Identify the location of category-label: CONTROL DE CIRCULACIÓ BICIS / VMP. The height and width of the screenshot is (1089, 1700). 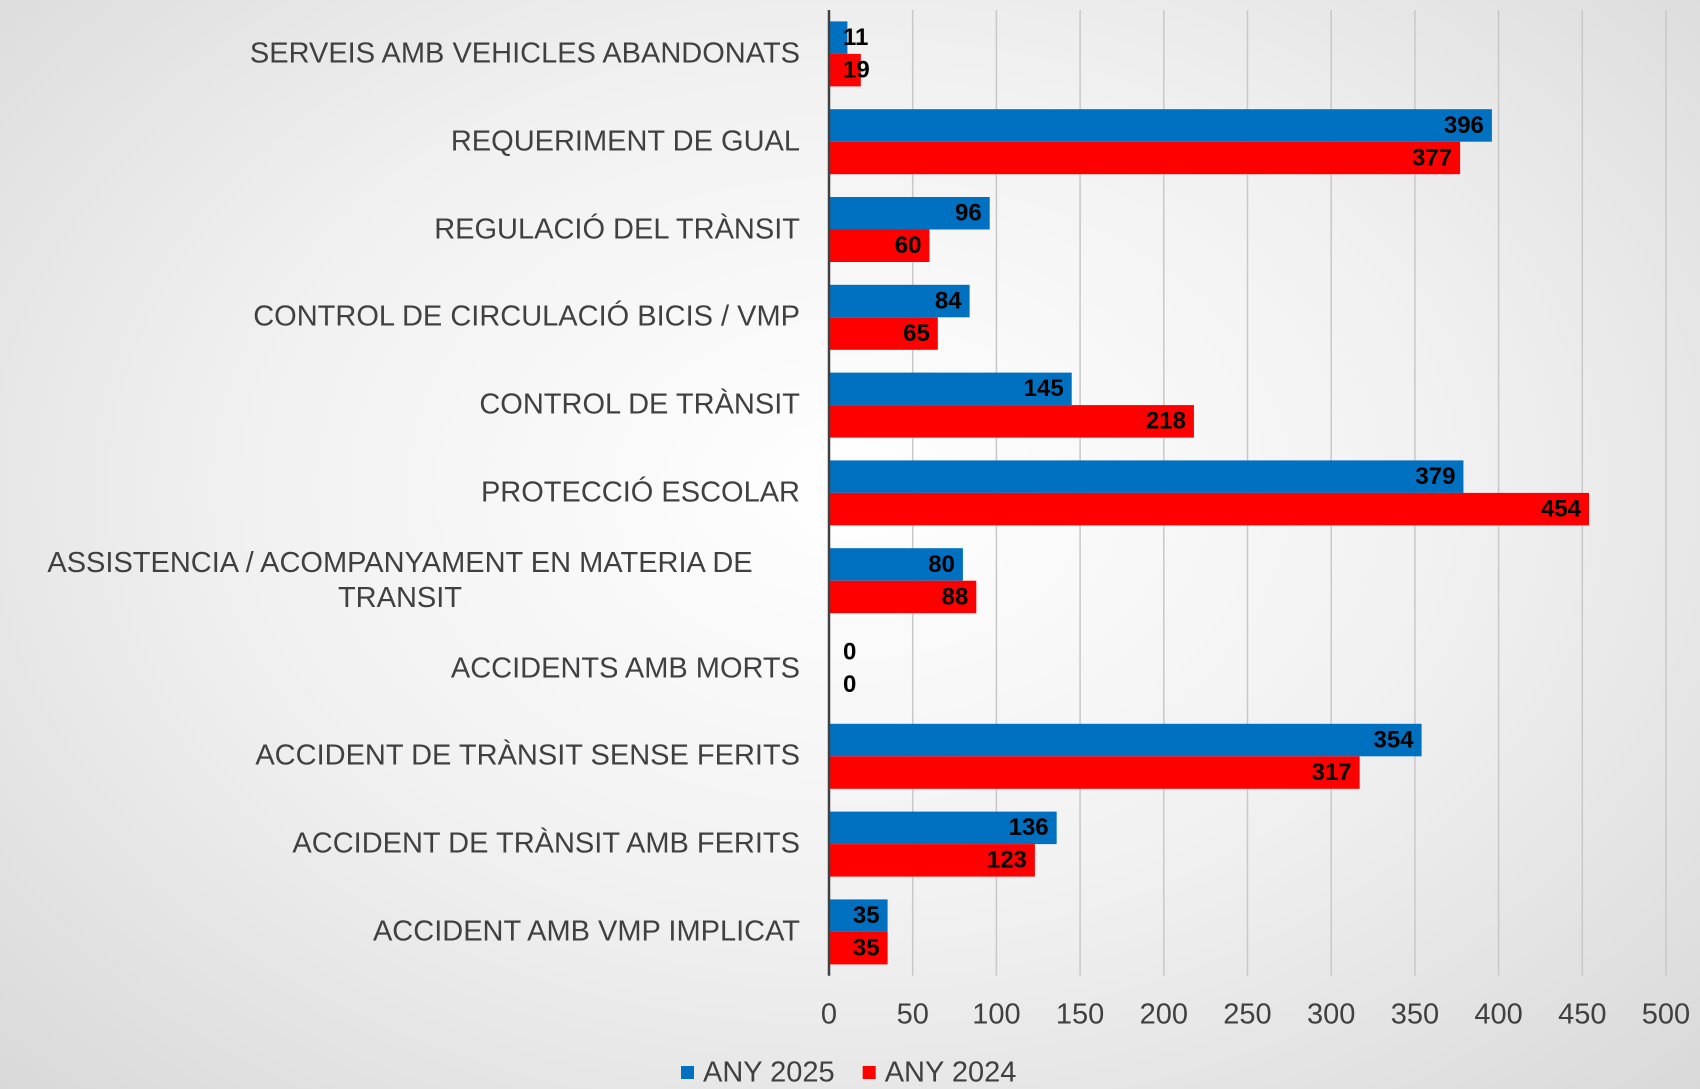
(526, 316).